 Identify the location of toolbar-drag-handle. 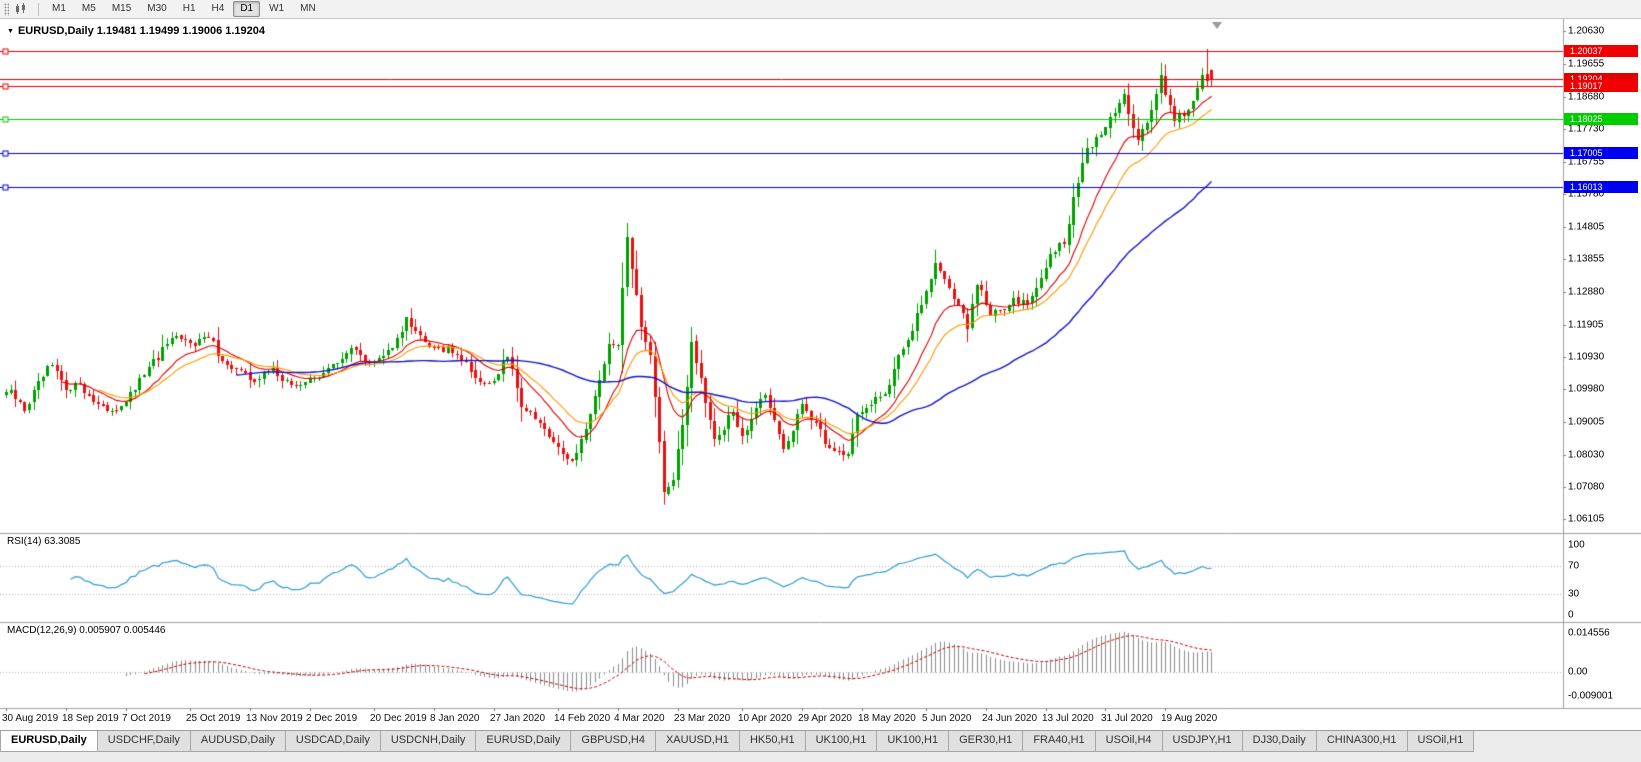
(6, 9).